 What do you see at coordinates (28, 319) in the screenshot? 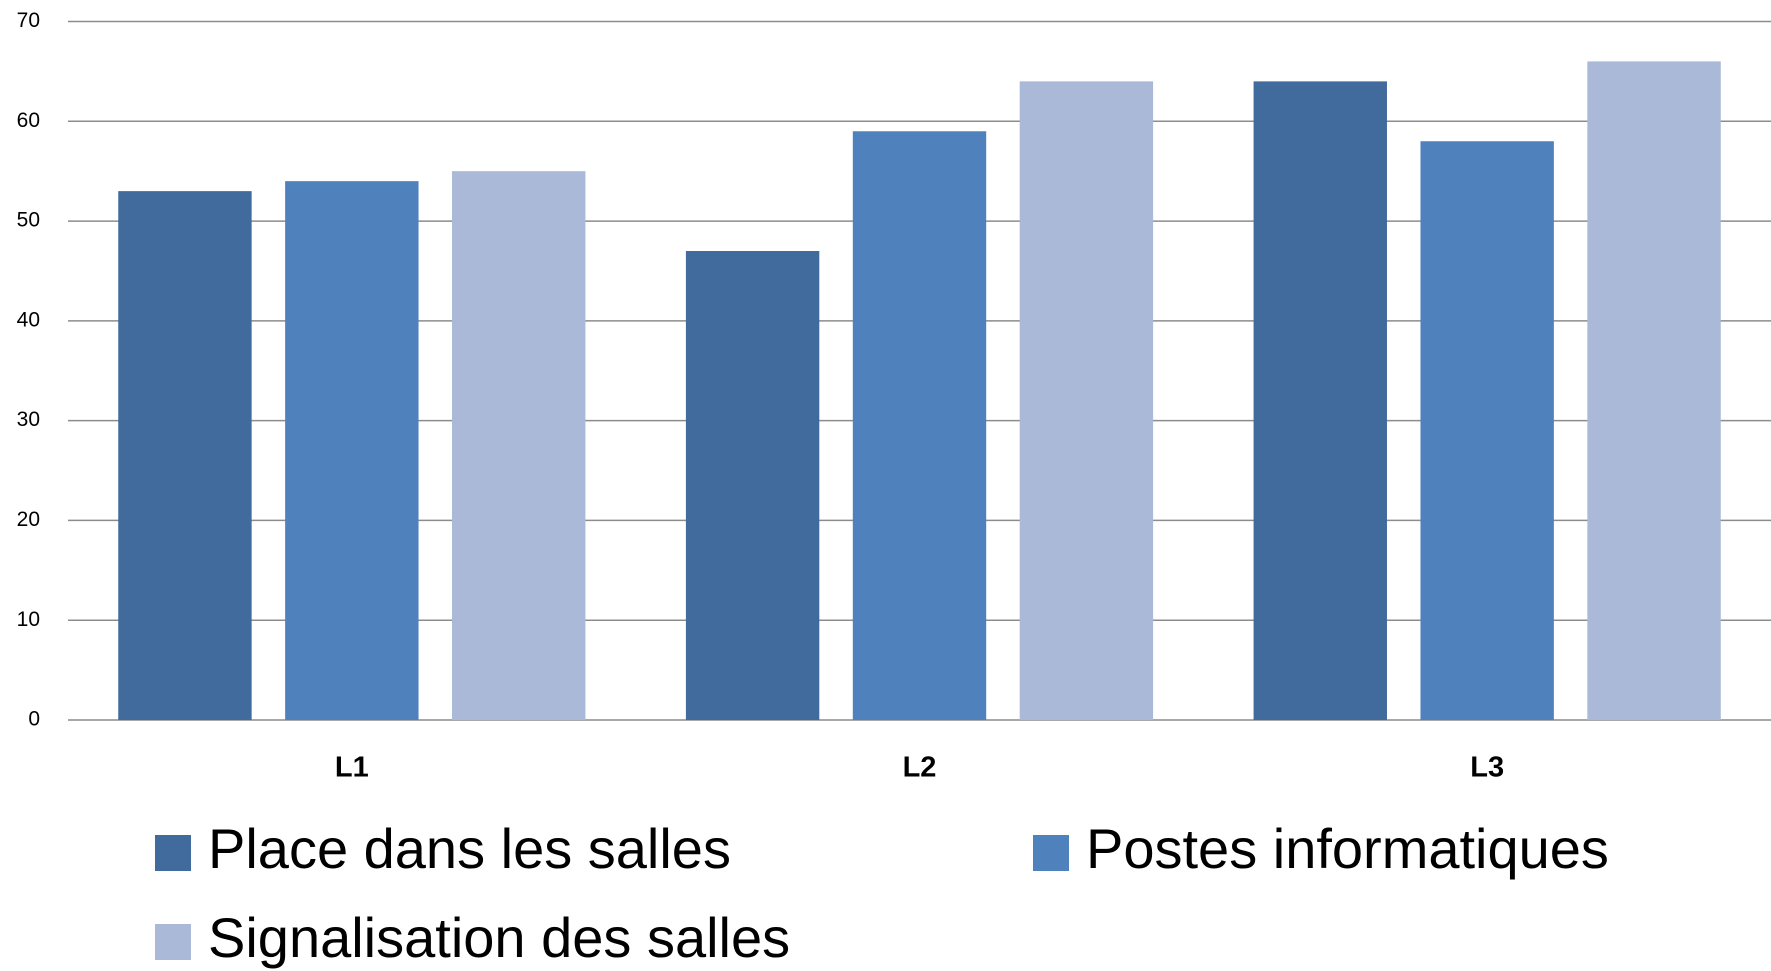
I see `y-tick-label: 40` at bounding box center [28, 319].